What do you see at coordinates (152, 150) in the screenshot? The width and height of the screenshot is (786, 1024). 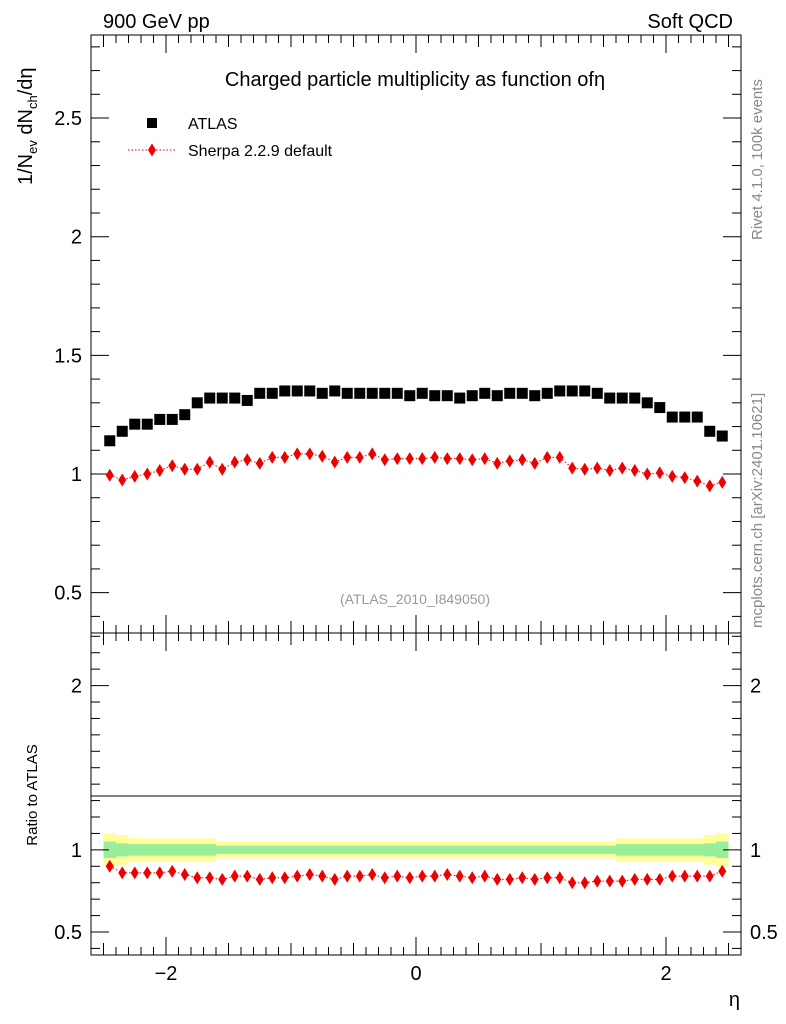 I see `legend-sherpa-marker` at bounding box center [152, 150].